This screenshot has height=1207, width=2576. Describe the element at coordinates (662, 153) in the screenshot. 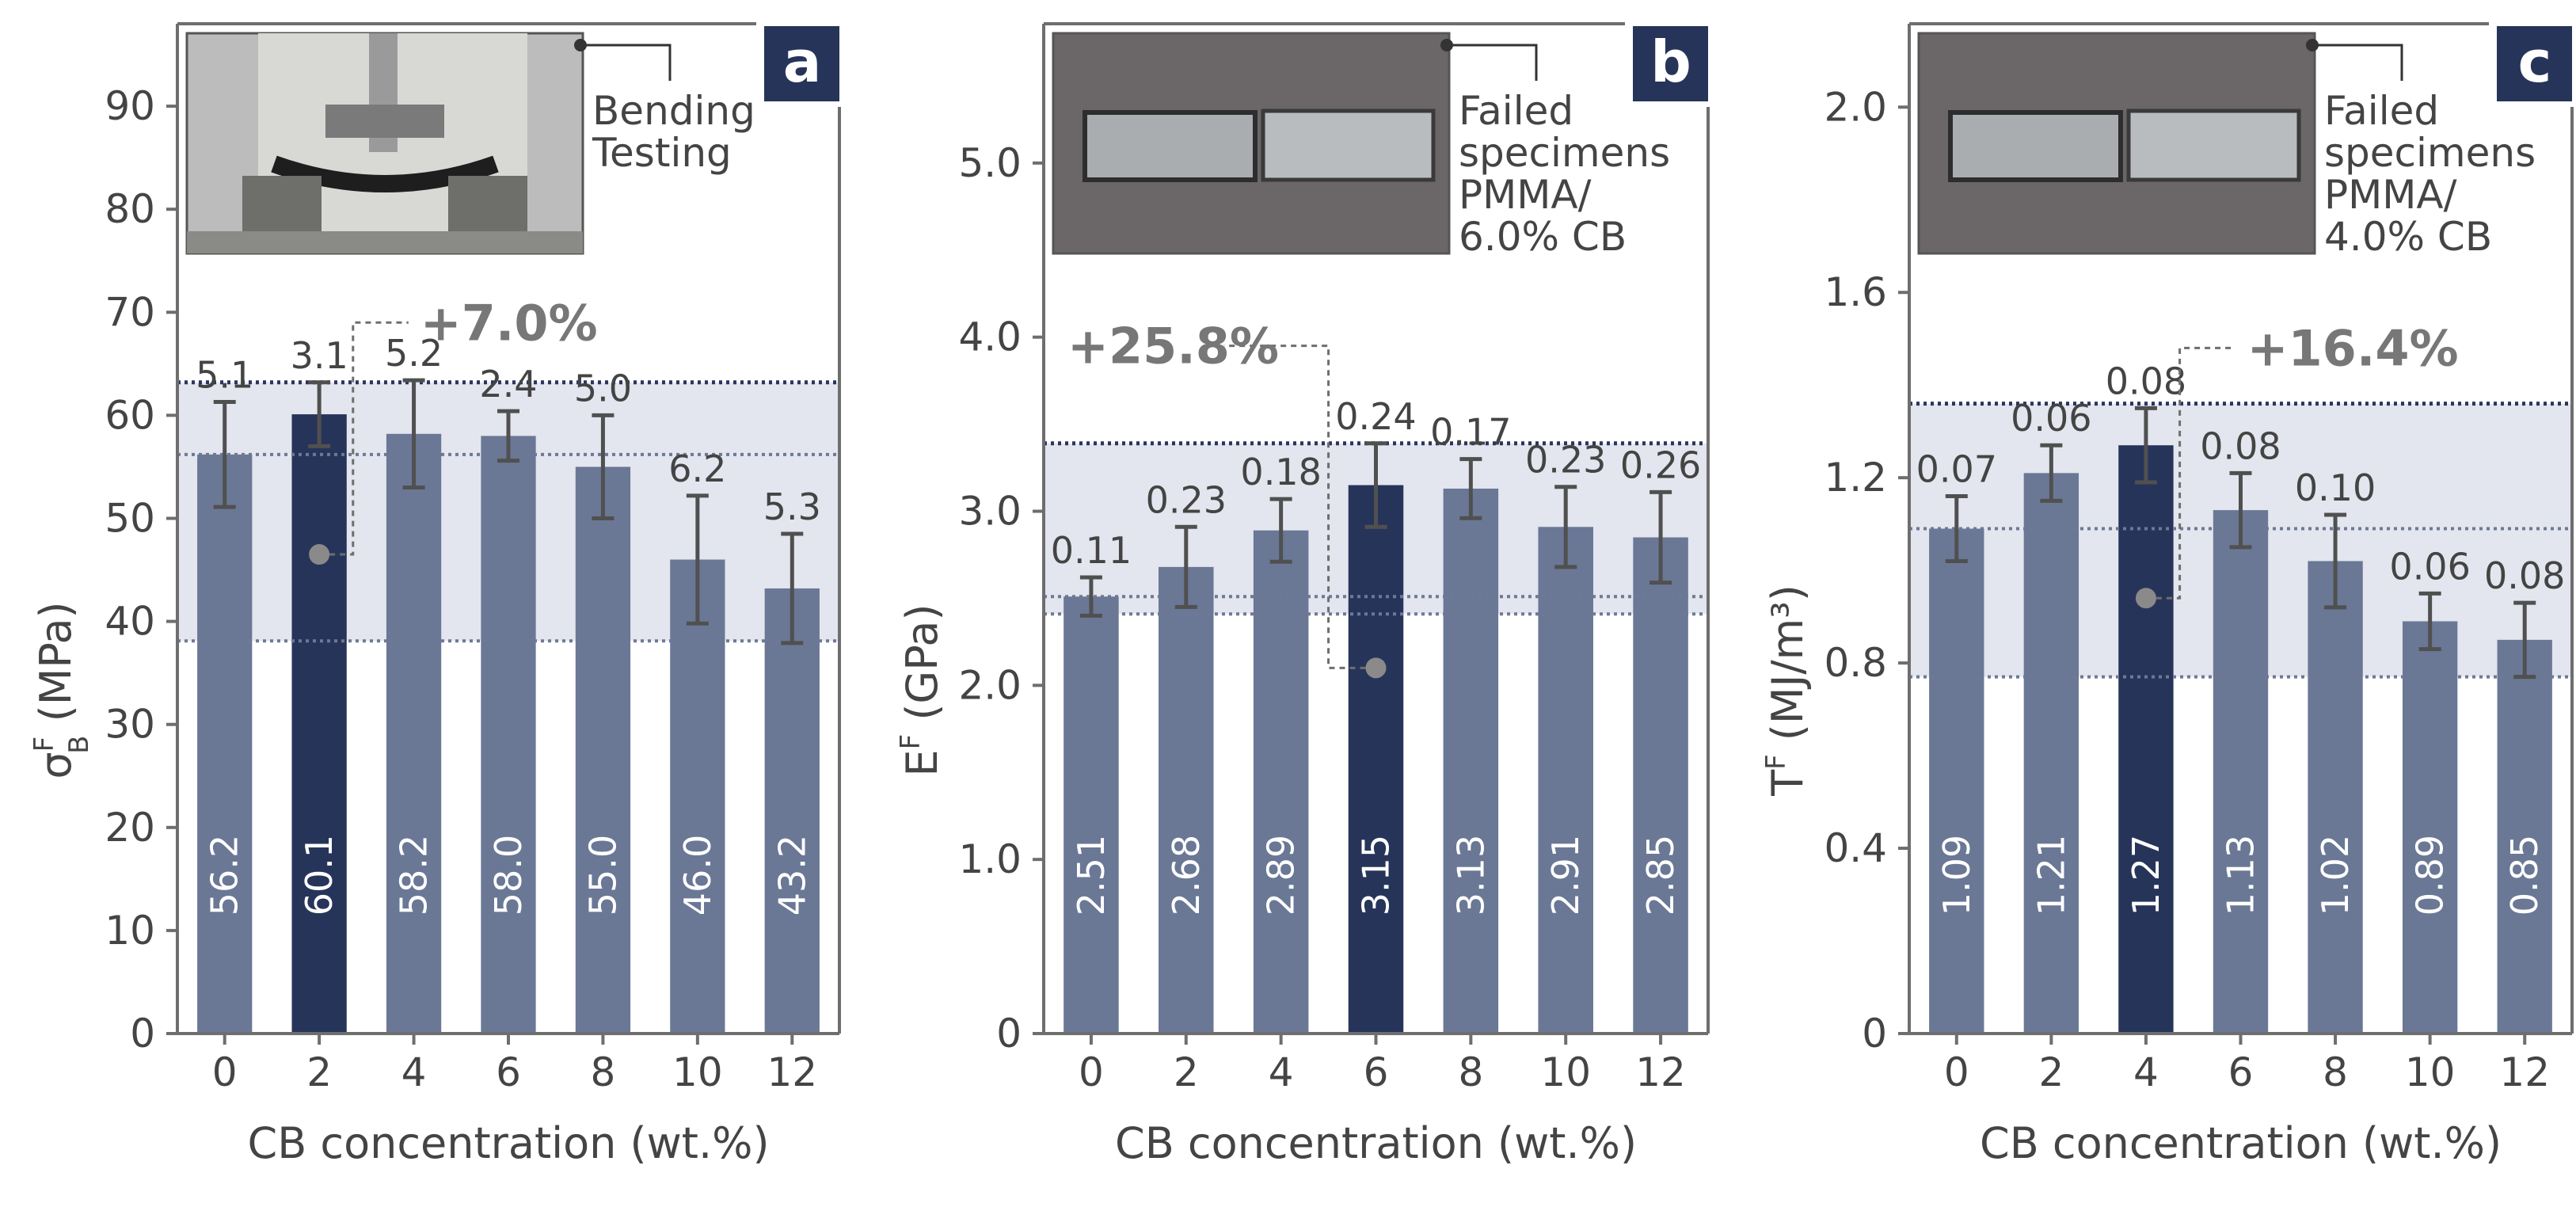

I see `photo-caption-line-1: Testing` at that location.